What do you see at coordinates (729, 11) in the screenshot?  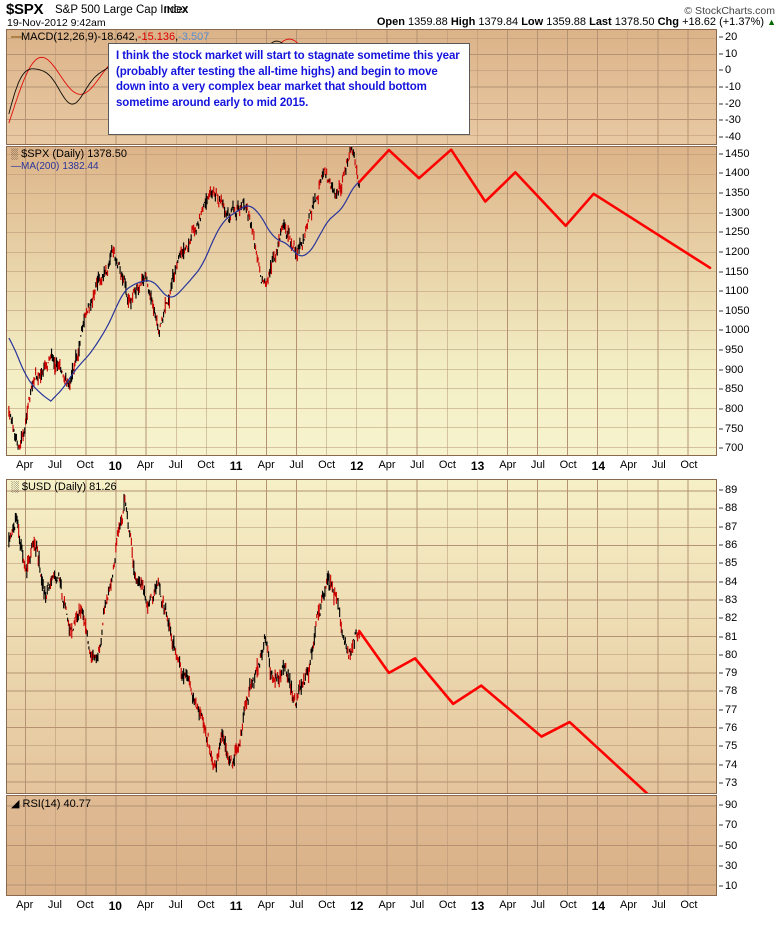 I see `stockcharts-logo: © StockCharts.com` at bounding box center [729, 11].